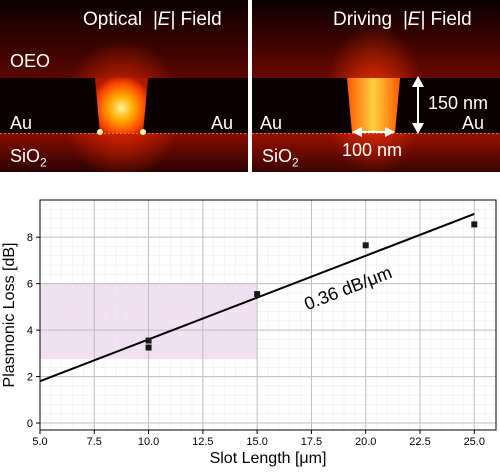 Image resolution: width=500 pixels, height=476 pixels. I want to click on x-tick-label: 15.0, so click(256, 442).